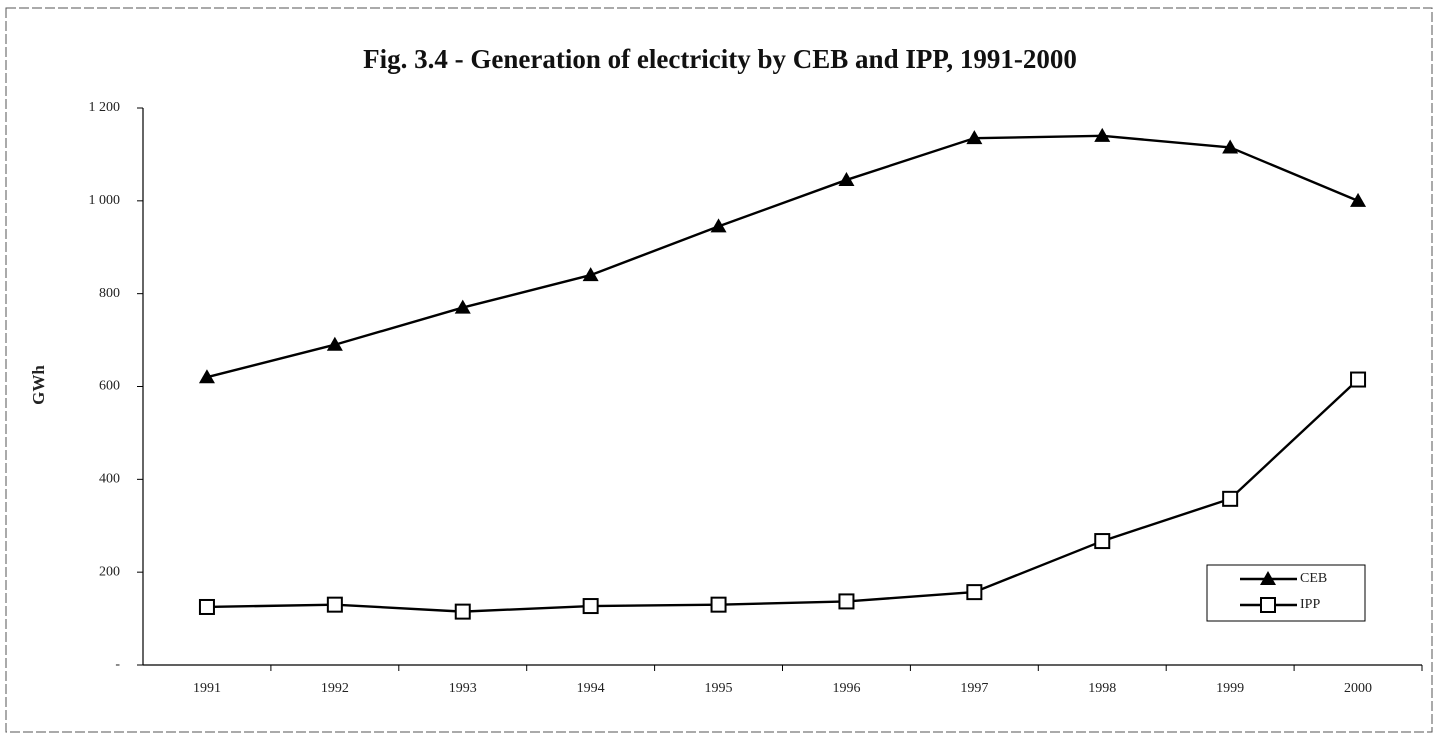 This screenshot has height=742, width=1439. I want to click on x-tick-label: 1998, so click(1102, 688).